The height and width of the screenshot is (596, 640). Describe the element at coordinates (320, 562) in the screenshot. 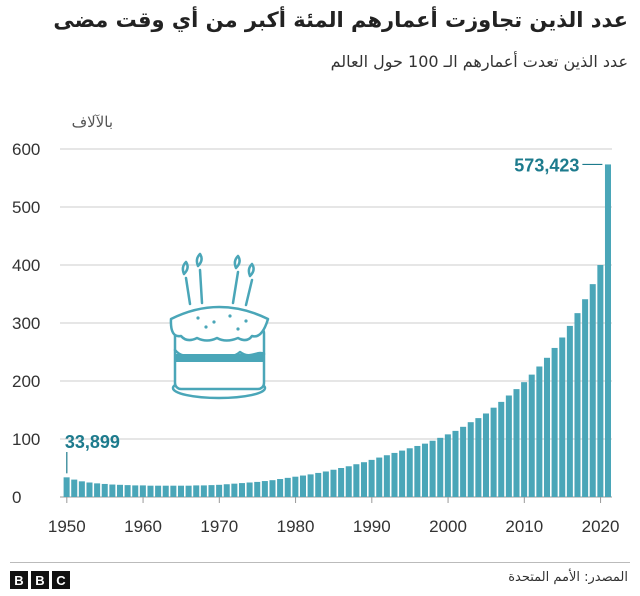

I see `footer-divider` at that location.